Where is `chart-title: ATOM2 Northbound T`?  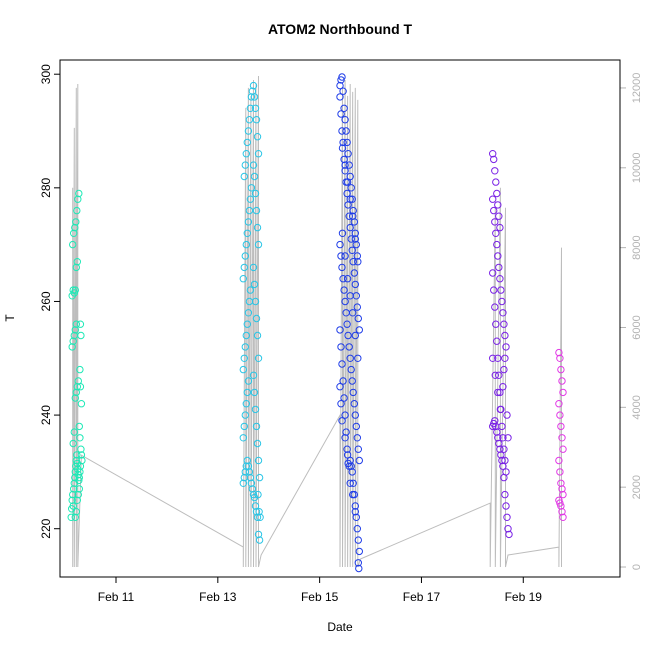 chart-title: ATOM2 Northbound T is located at coordinates (340, 29).